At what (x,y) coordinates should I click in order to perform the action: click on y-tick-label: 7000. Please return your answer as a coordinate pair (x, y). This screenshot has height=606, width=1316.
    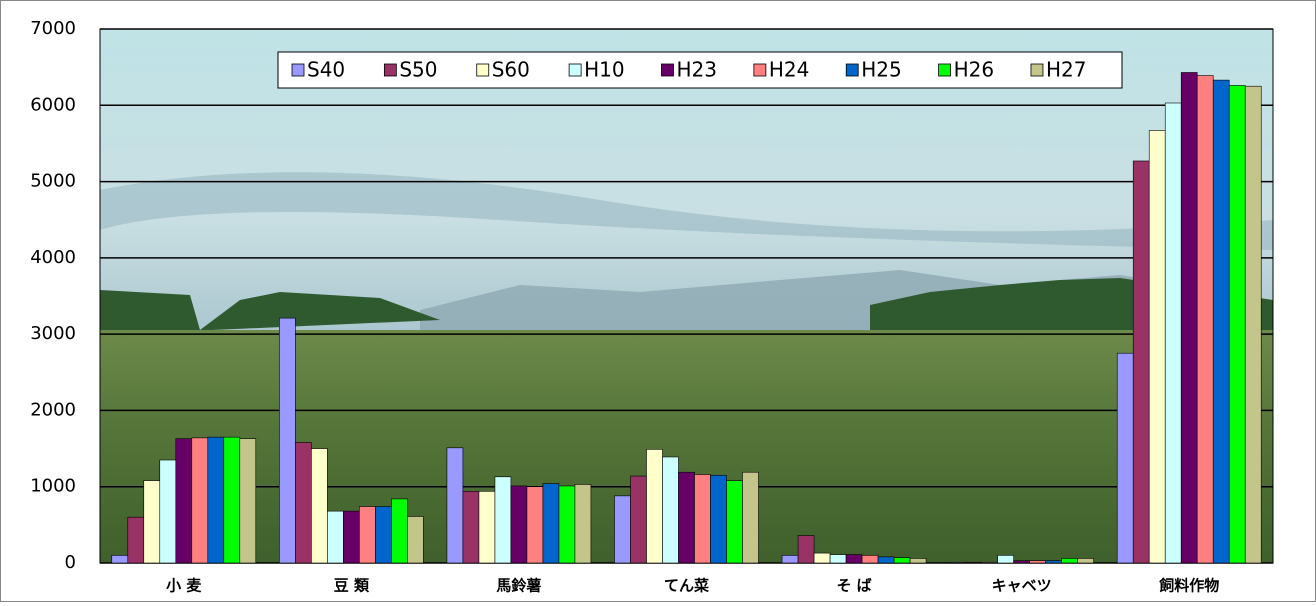
    Looking at the image, I should click on (53, 28).